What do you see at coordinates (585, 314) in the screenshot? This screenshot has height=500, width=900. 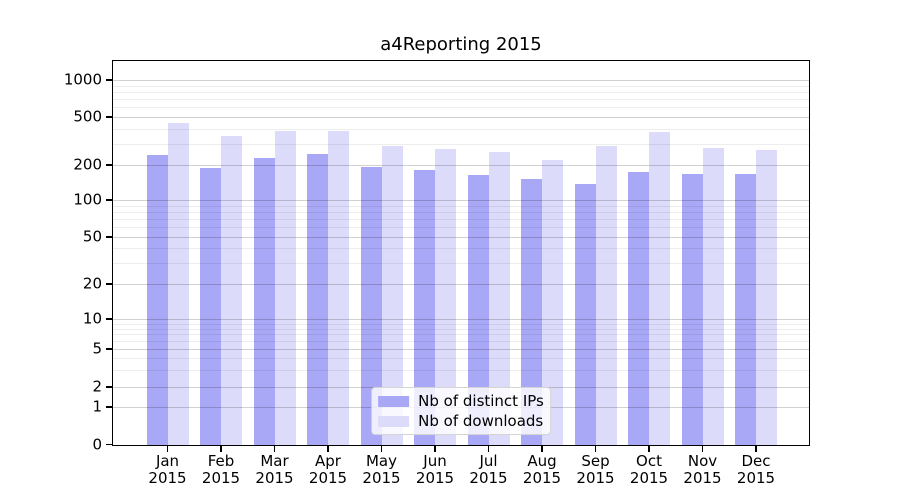 I see `bar-nb-of-distinct-ips-sep-2015` at bounding box center [585, 314].